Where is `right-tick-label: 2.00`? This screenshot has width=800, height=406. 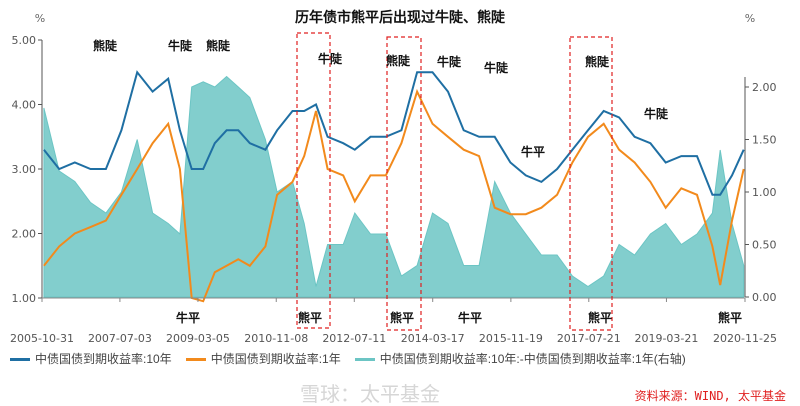 right-tick-label: 2.00 is located at coordinates (764, 87).